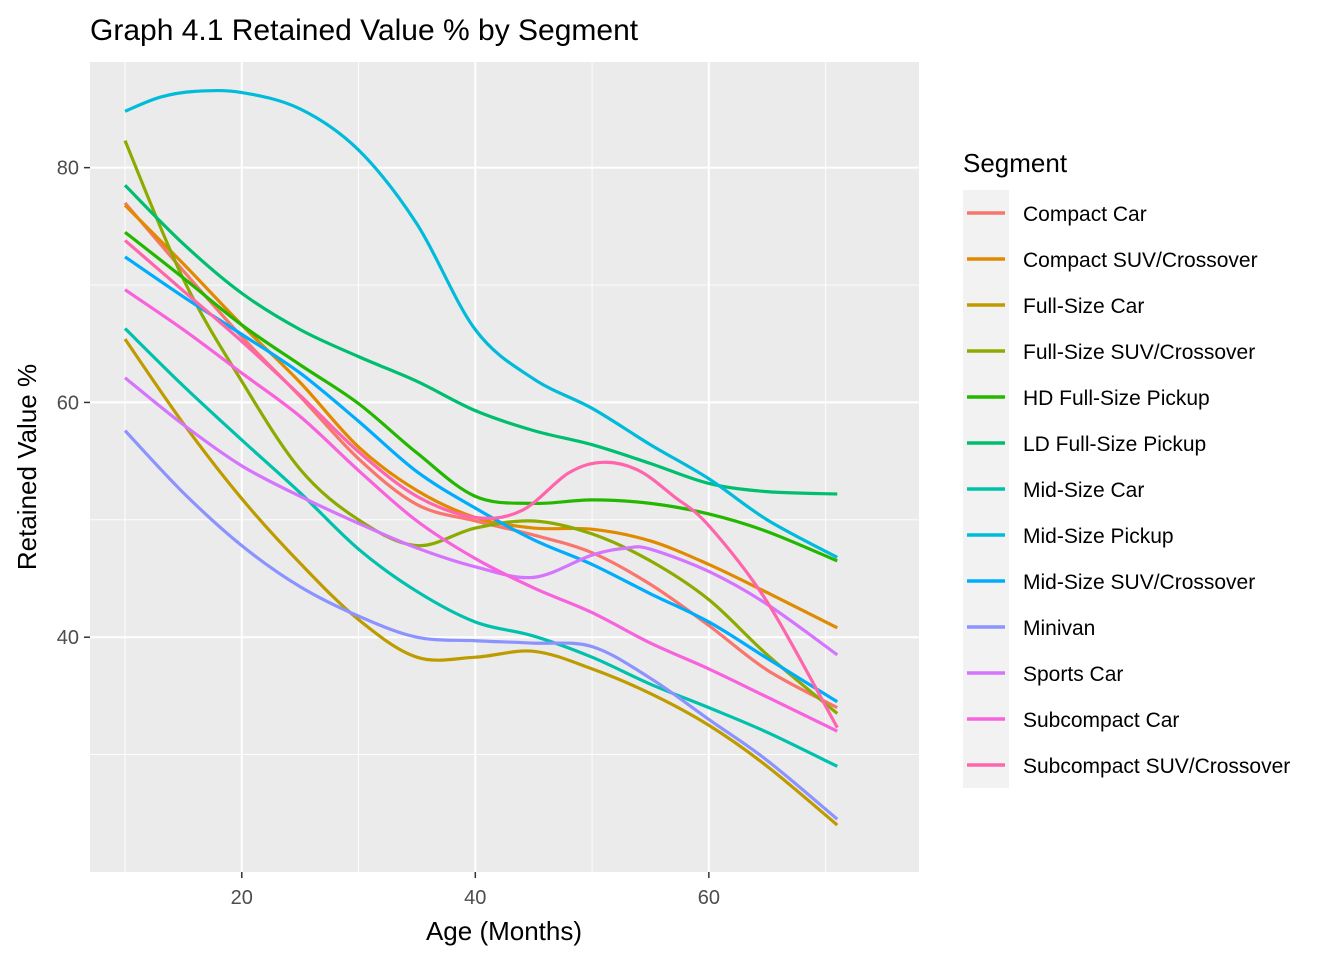  Describe the element at coordinates (1073, 674) in the screenshot. I see `legend-label-sports-car: Sports Car` at that location.